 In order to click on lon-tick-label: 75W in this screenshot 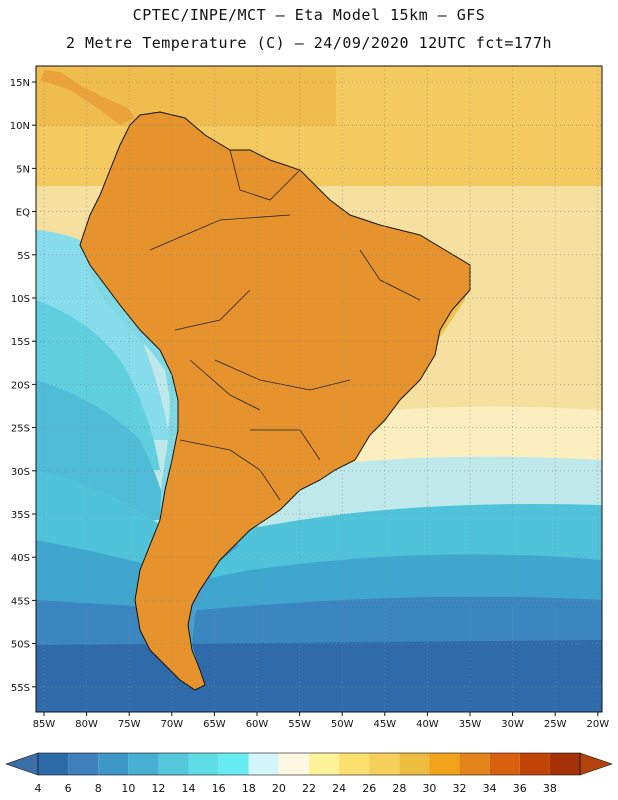, I will do `click(129, 724)`.